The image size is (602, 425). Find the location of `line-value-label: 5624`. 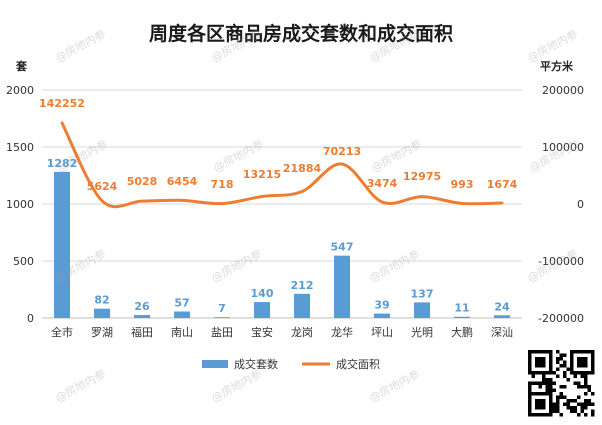

line-value-label: 5624 is located at coordinates (102, 186).